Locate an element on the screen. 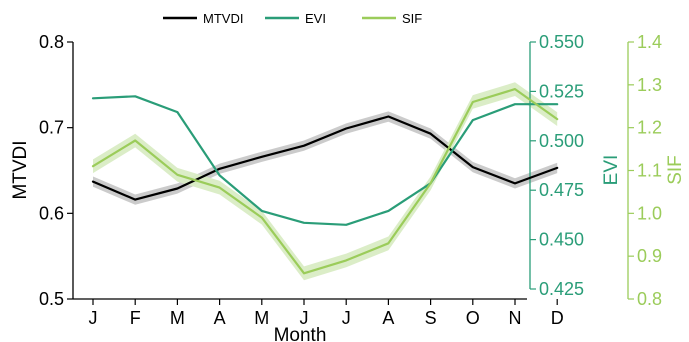 This screenshot has width=689, height=342. left-tick-label: 0.5 is located at coordinates (51, 299).